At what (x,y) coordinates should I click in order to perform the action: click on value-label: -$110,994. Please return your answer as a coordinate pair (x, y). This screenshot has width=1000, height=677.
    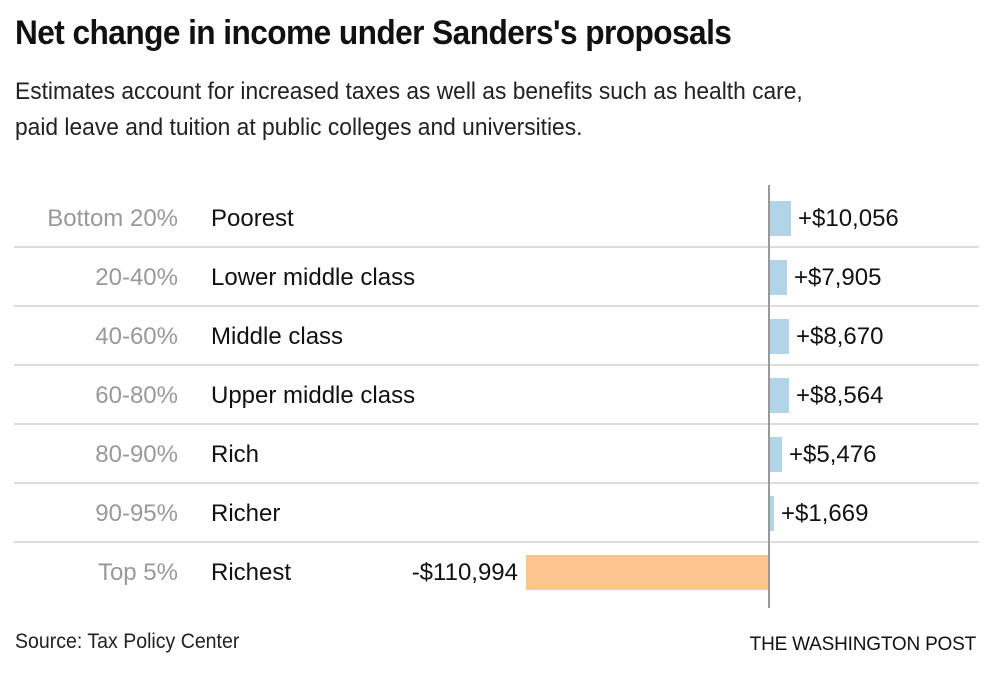
    Looking at the image, I should click on (464, 572).